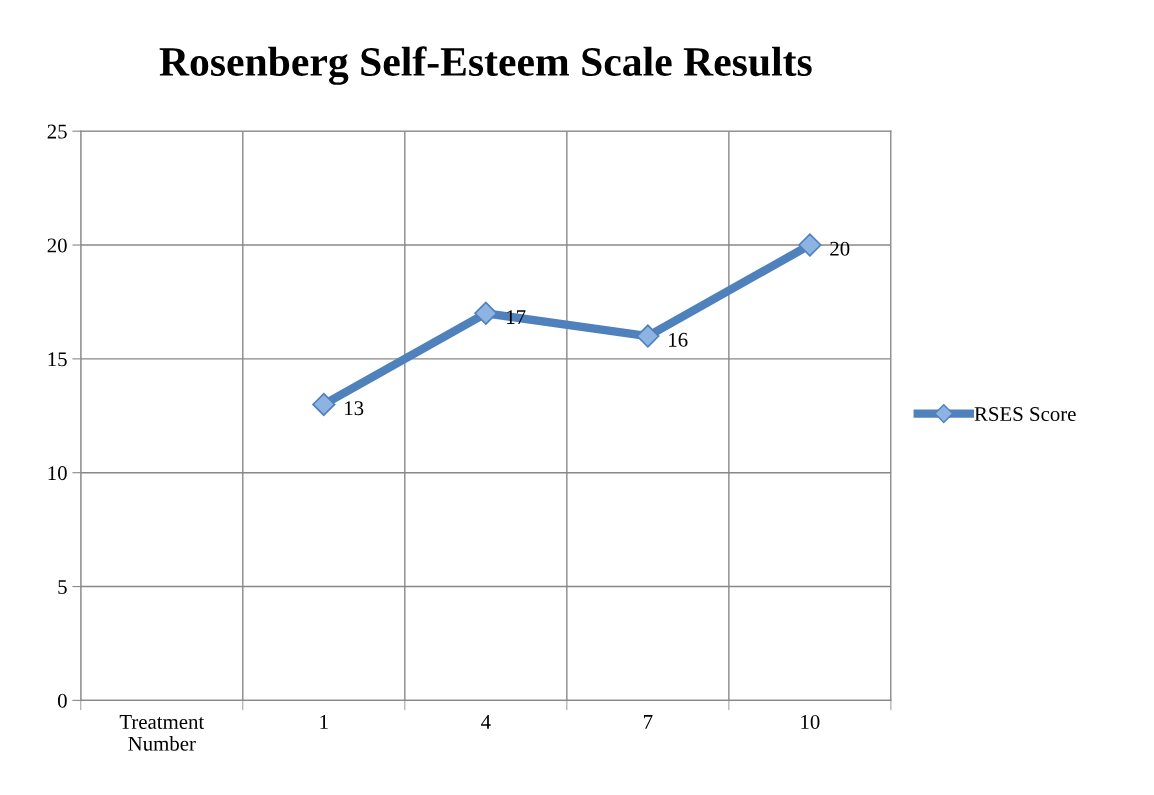 The image size is (1154, 795). Describe the element at coordinates (486, 722) in the screenshot. I see `x-tick-label: 4` at that location.